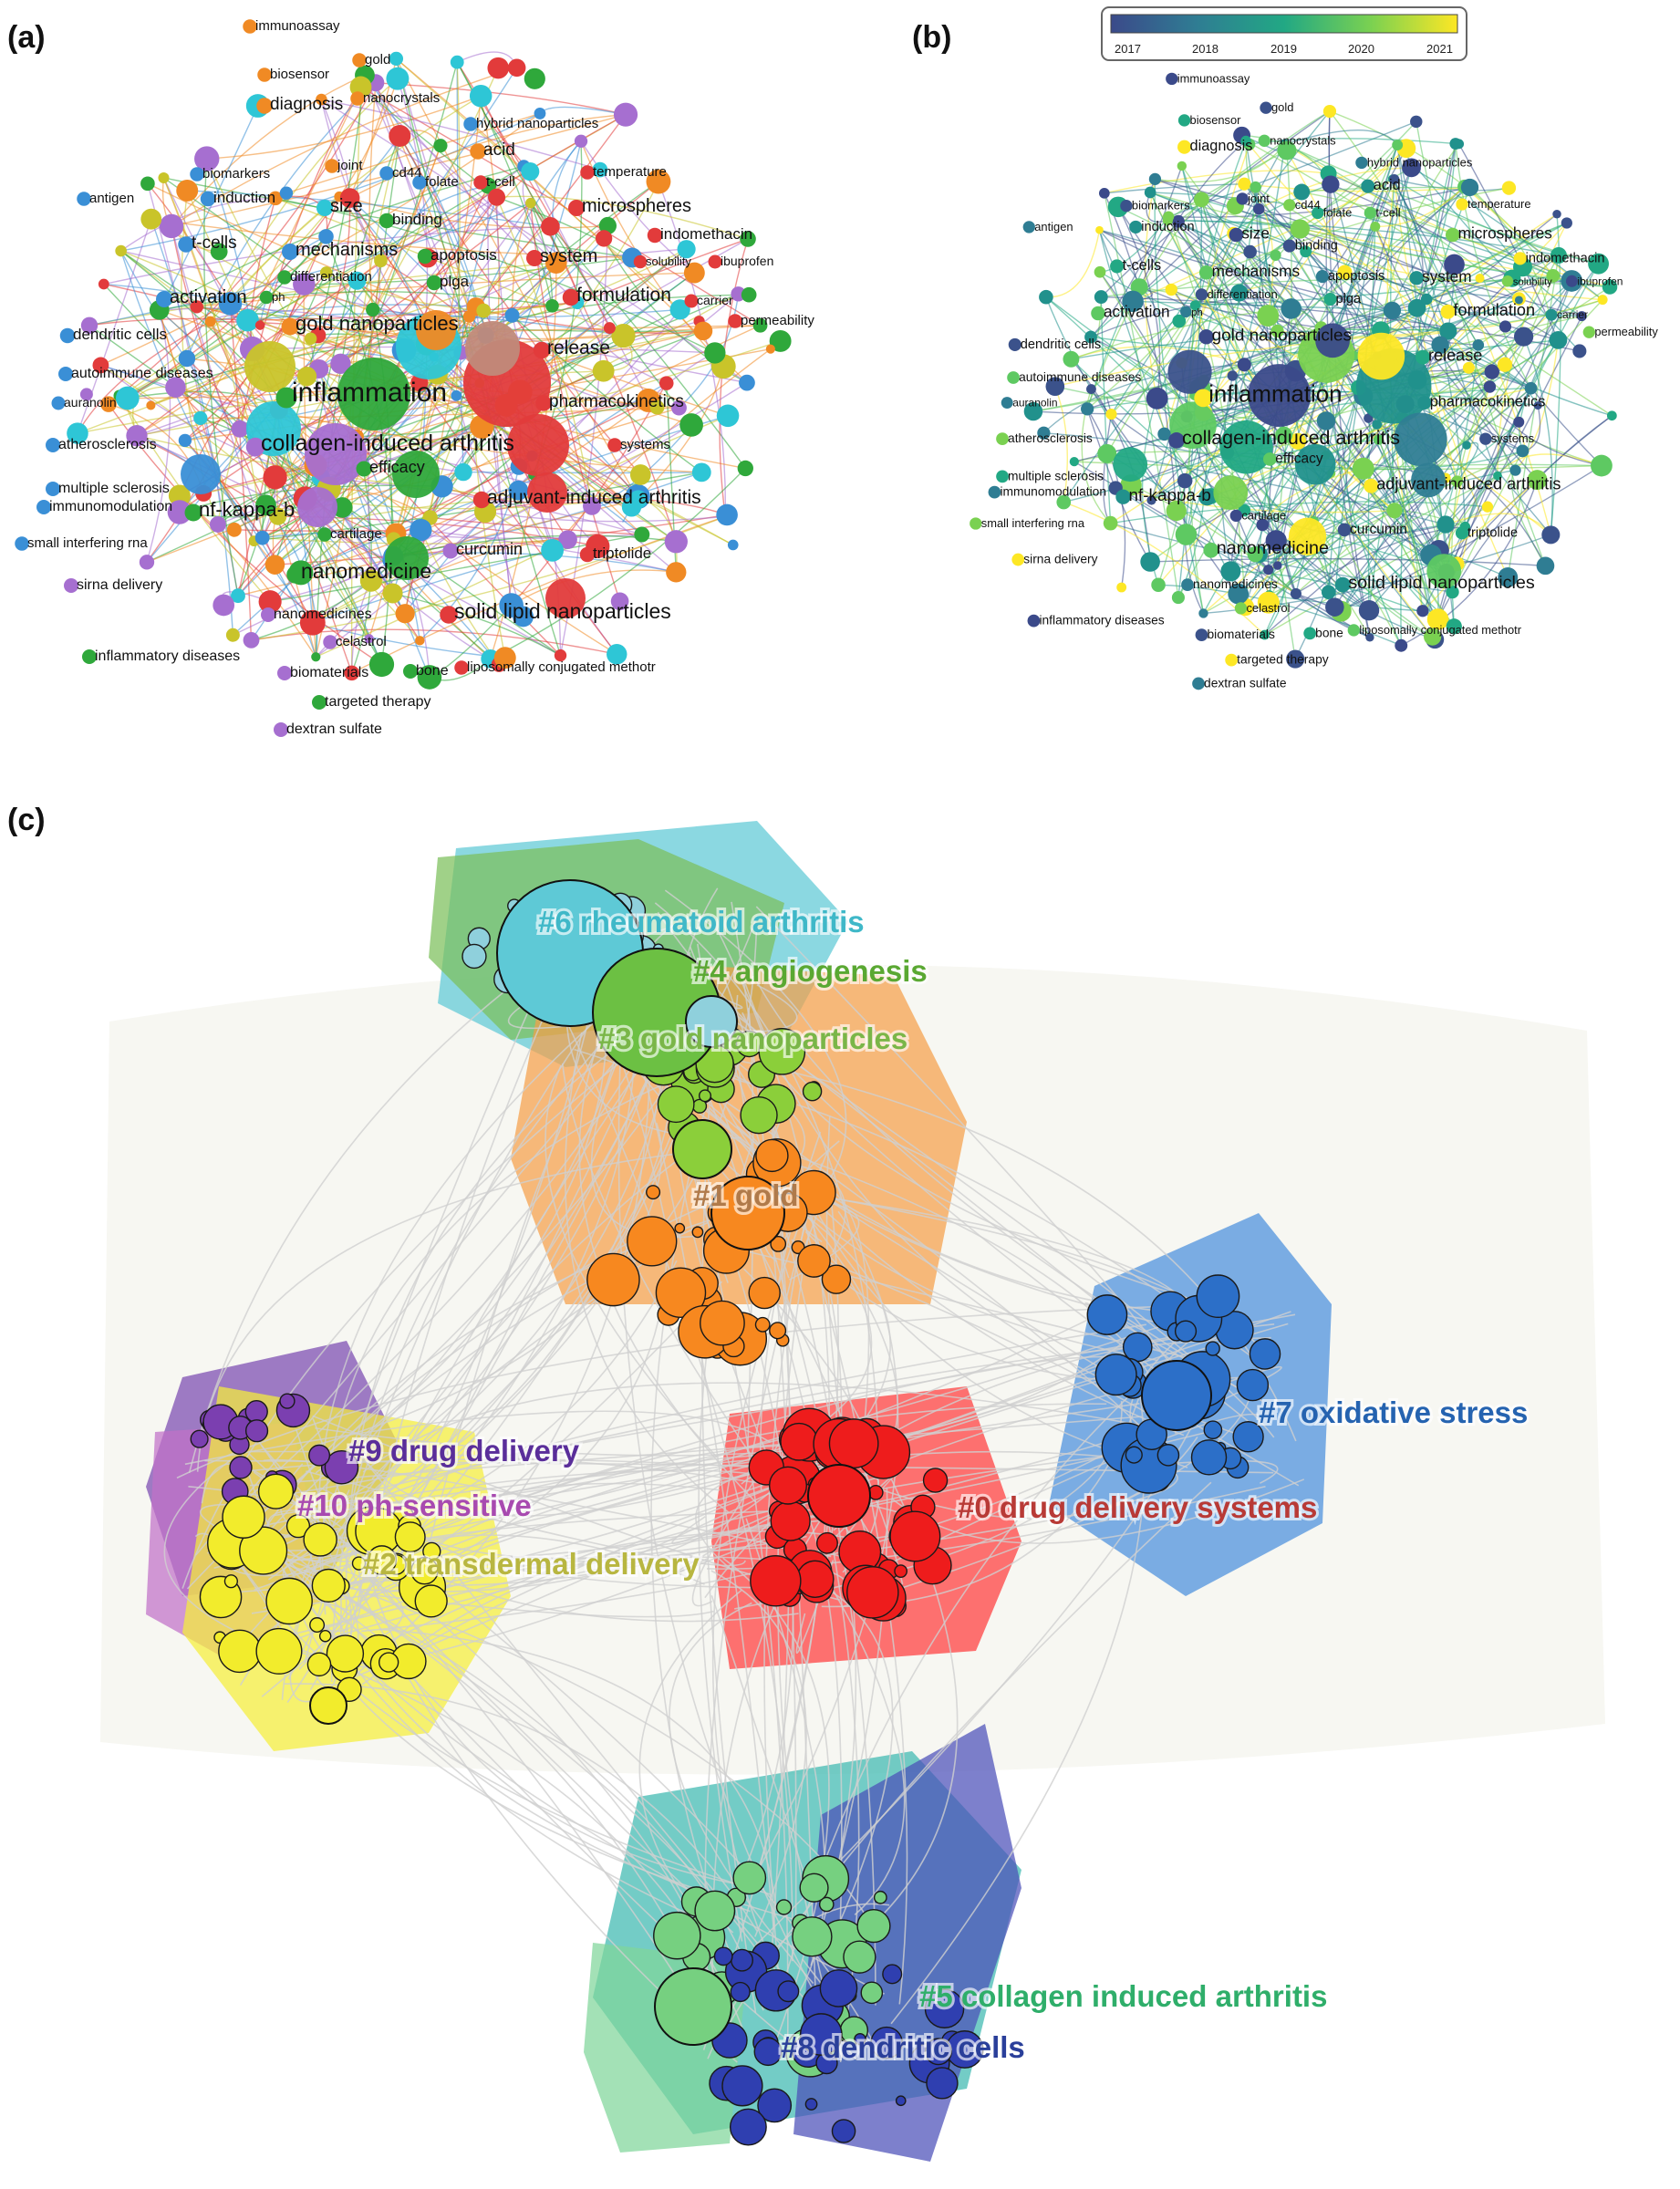 The height and width of the screenshot is (2189, 1680). What do you see at coordinates (401, 98) in the screenshot?
I see `keyword-label: nanocrystals` at bounding box center [401, 98].